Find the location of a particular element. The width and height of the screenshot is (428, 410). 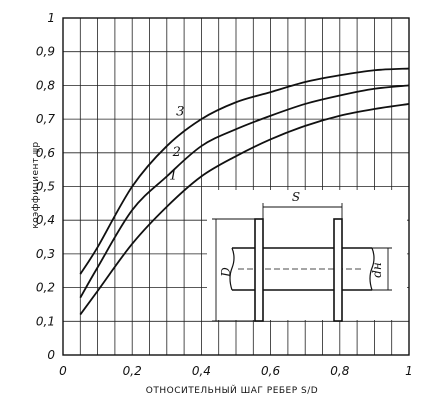

x-tick-label: 0,6 is located at coordinates (270, 371).